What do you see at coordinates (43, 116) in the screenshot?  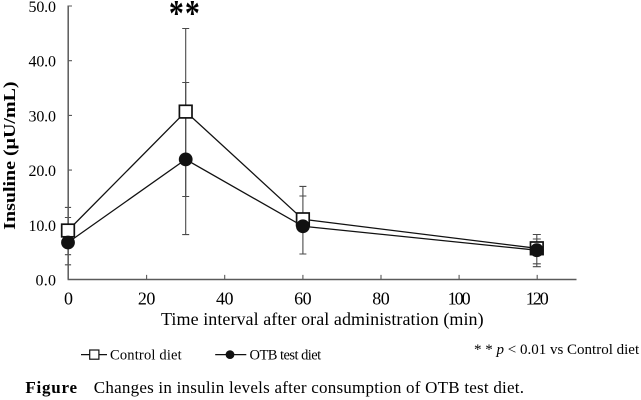 I see `svg-text: 30.0` at bounding box center [43, 116].